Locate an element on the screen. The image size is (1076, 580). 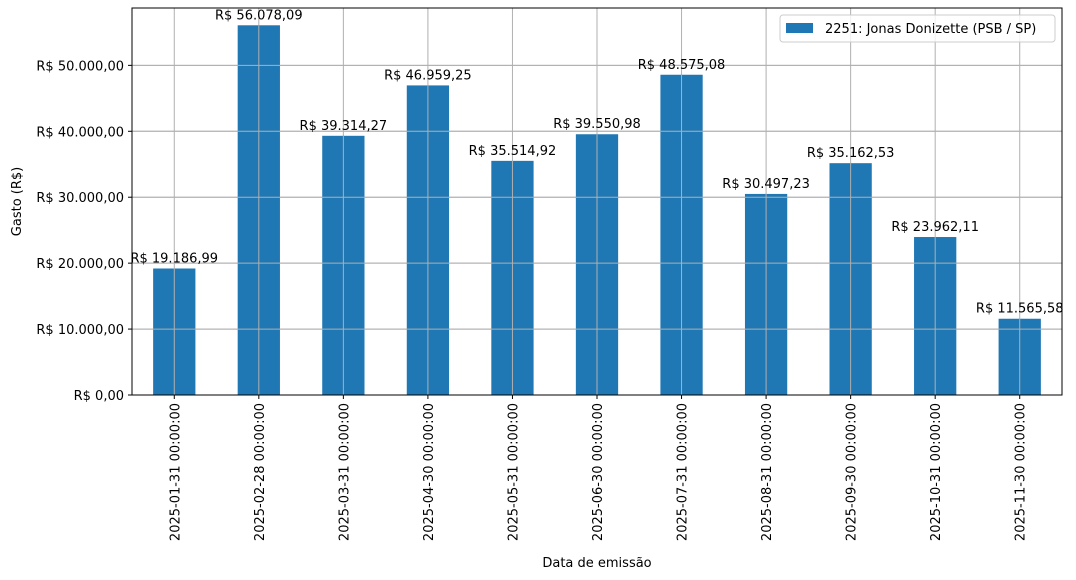
y-tick-label: R$ 10.000,00 is located at coordinates (80, 330).